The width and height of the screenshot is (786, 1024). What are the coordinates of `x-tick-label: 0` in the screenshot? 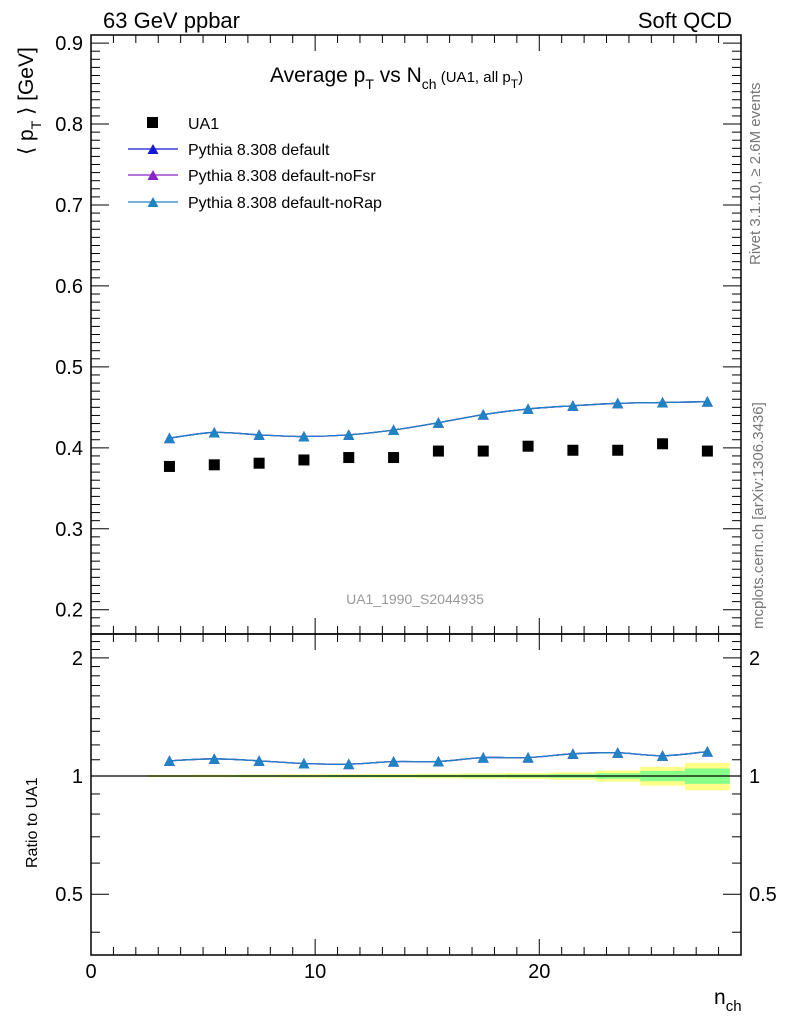 It's located at (90, 972).